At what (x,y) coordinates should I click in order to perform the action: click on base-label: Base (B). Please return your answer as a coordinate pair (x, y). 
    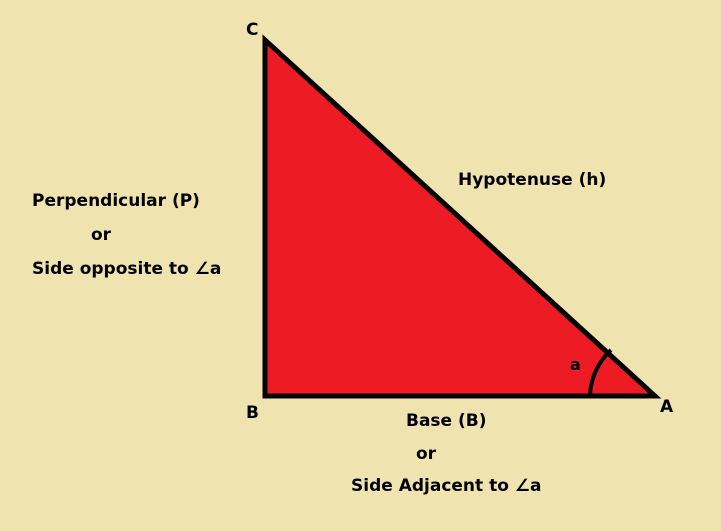
    Looking at the image, I should click on (446, 421).